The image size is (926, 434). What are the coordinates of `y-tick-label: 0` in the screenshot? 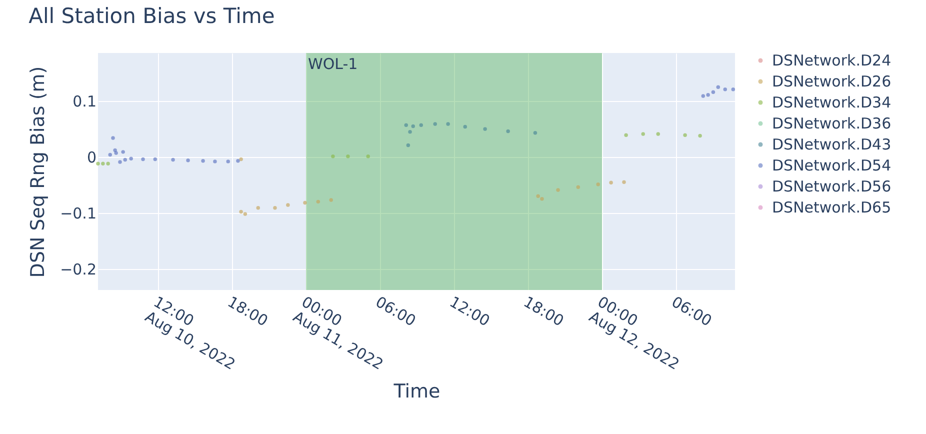 It's located at (91, 157).